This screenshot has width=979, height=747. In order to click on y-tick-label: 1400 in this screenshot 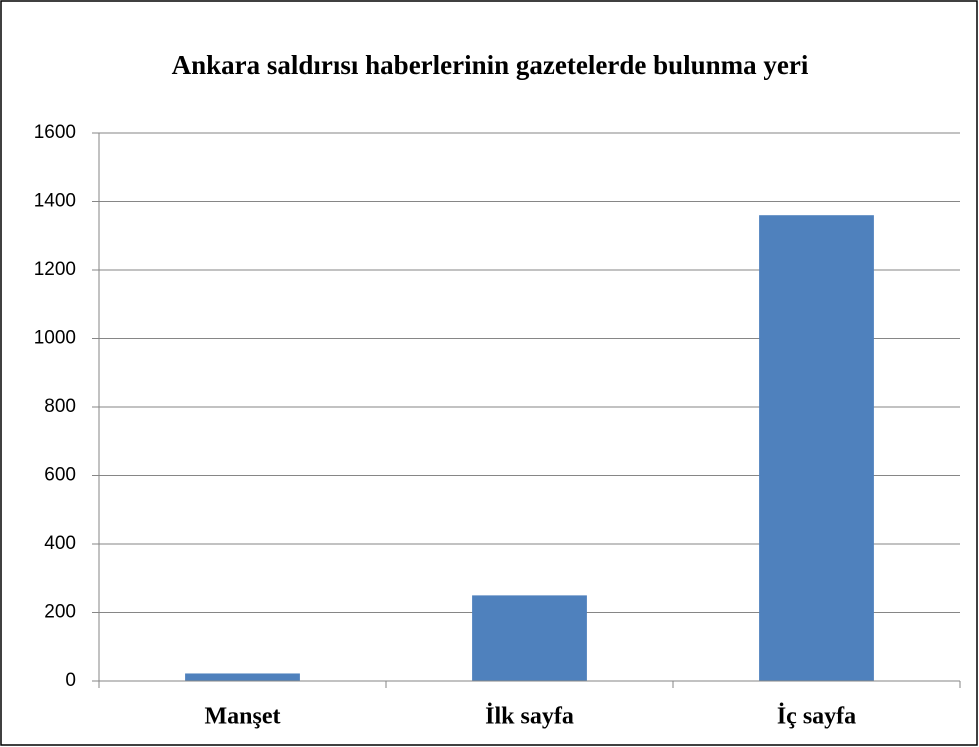, I will do `click(55, 201)`.